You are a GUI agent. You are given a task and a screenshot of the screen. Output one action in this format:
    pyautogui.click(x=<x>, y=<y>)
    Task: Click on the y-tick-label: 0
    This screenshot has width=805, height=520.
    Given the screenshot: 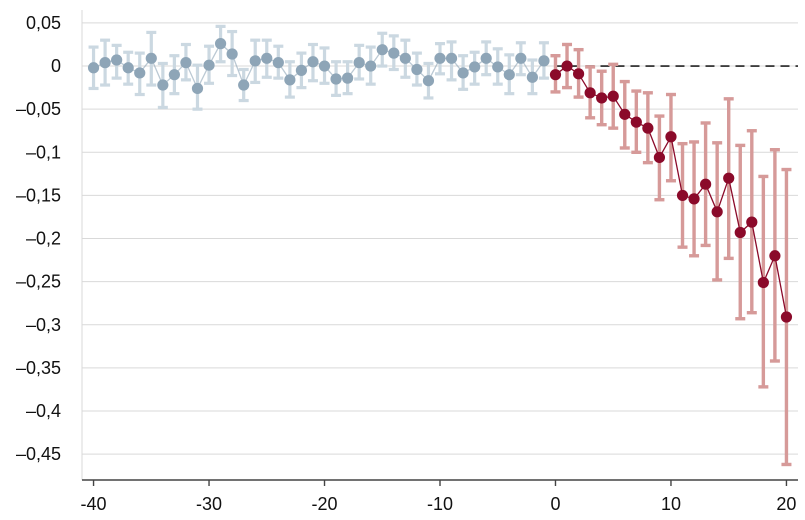 What is the action you would take?
    pyautogui.click(x=56, y=66)
    